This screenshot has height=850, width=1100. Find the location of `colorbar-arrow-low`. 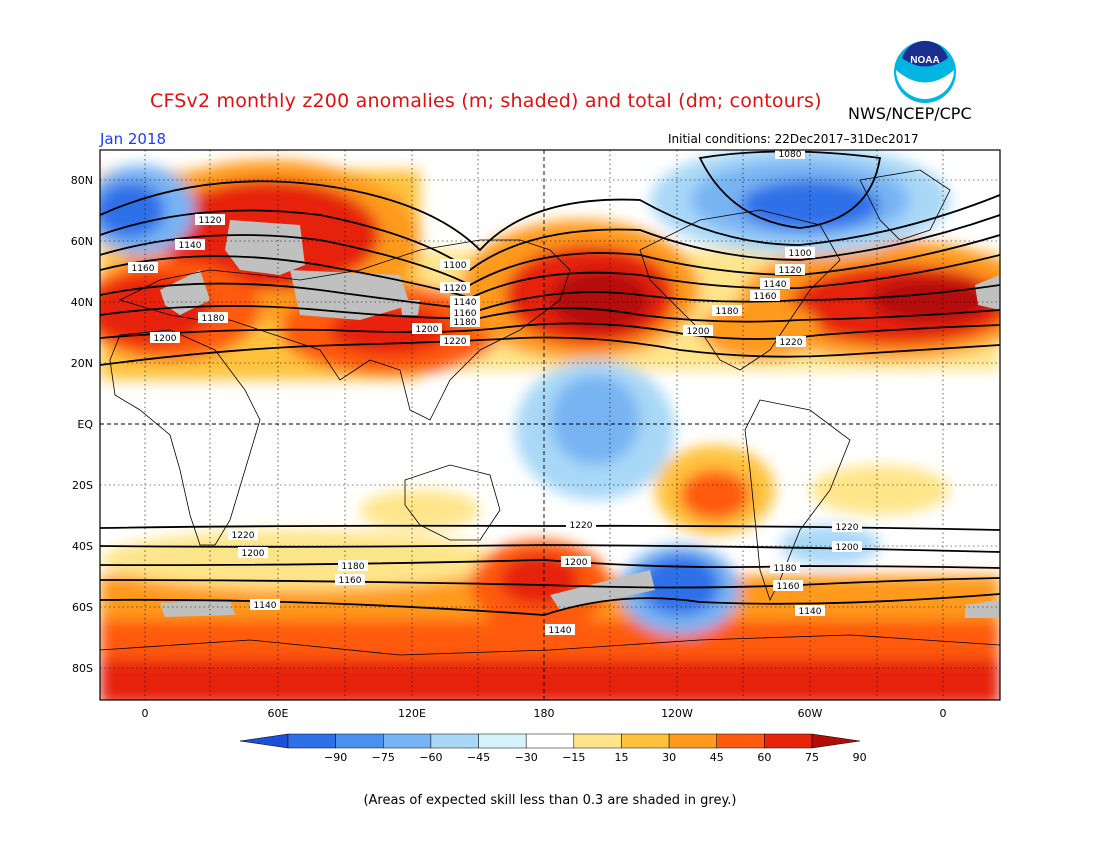

colorbar-arrow-low is located at coordinates (264, 741).